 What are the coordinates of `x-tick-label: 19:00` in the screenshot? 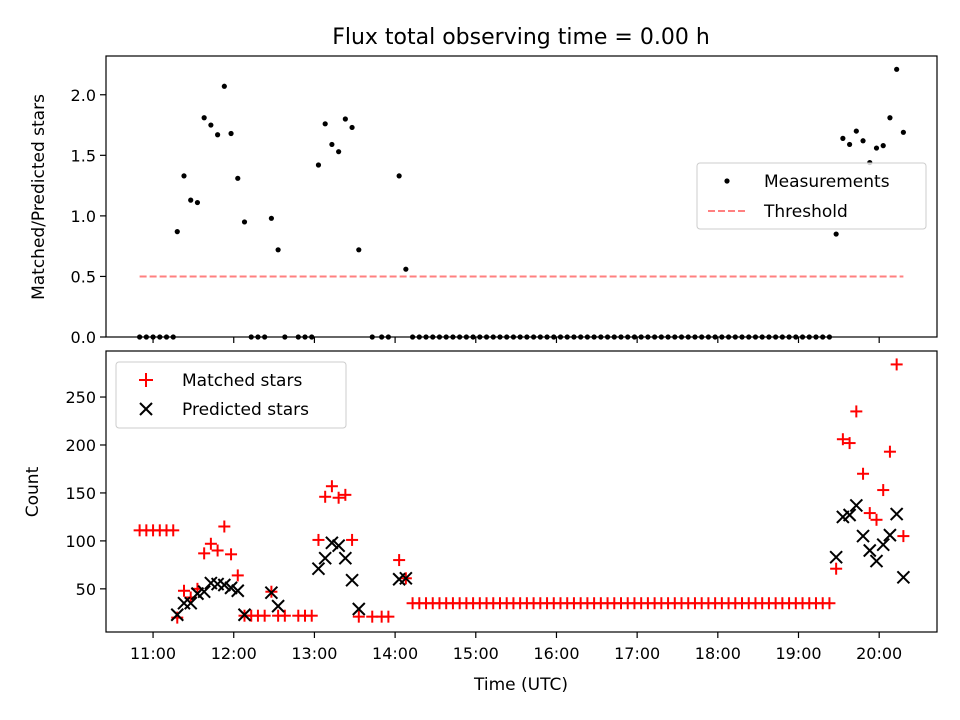 It's located at (798, 653).